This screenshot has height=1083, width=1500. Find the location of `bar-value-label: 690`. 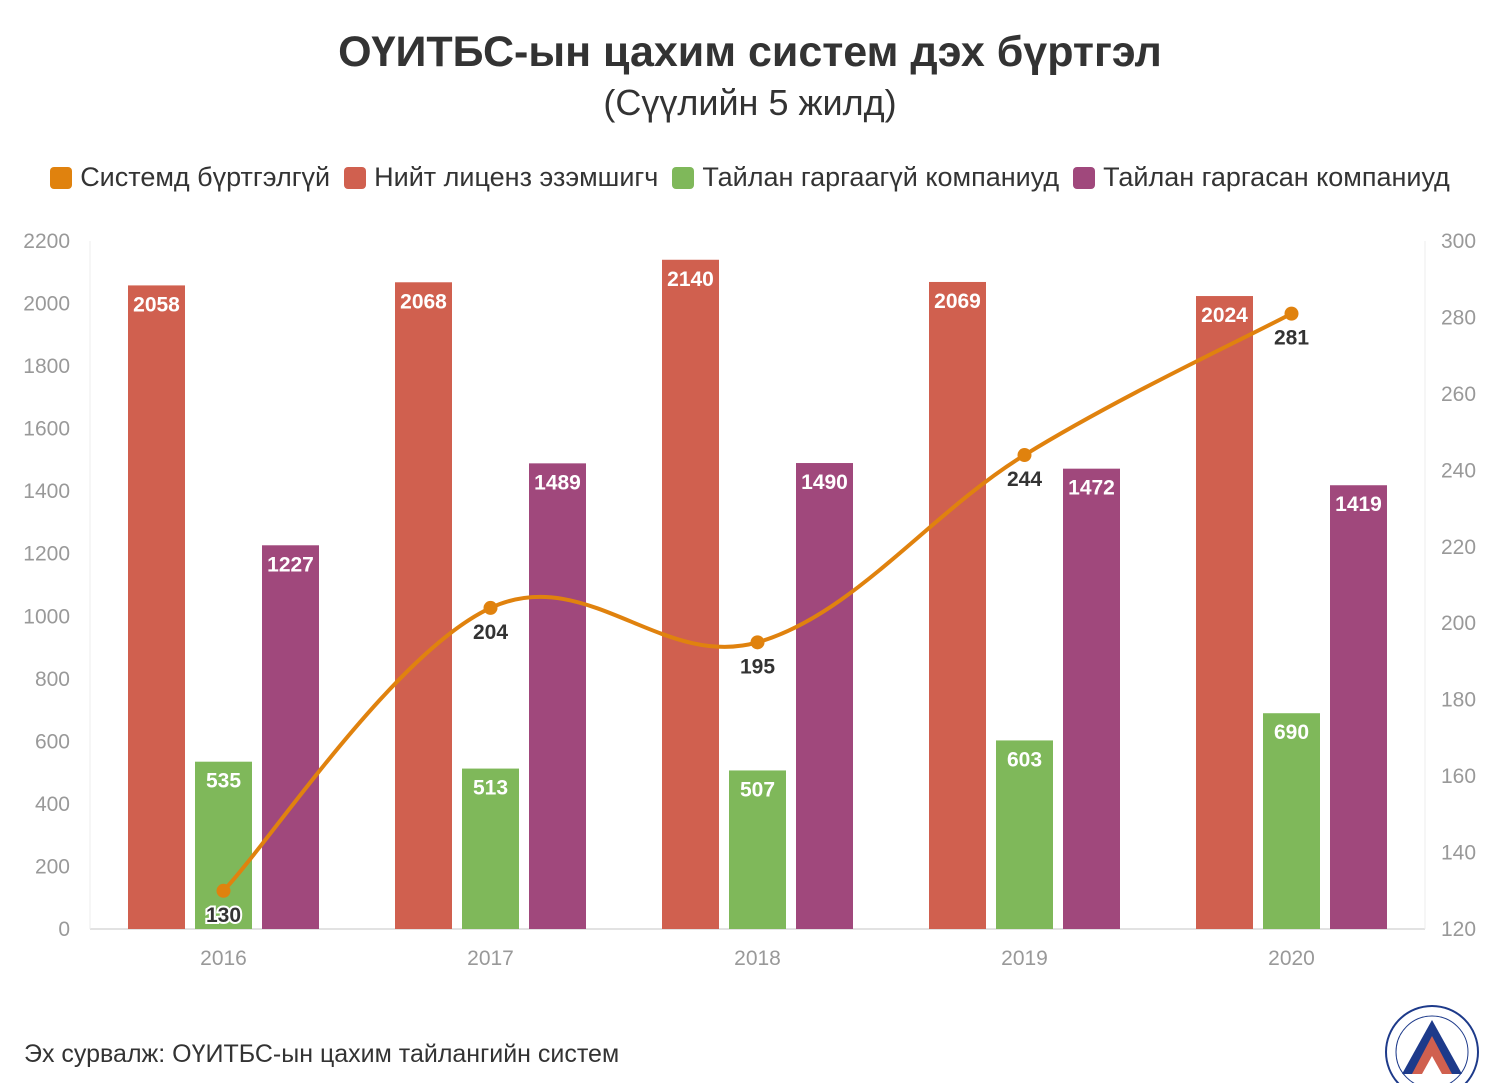

bar-value-label: 690 is located at coordinates (1291, 732).